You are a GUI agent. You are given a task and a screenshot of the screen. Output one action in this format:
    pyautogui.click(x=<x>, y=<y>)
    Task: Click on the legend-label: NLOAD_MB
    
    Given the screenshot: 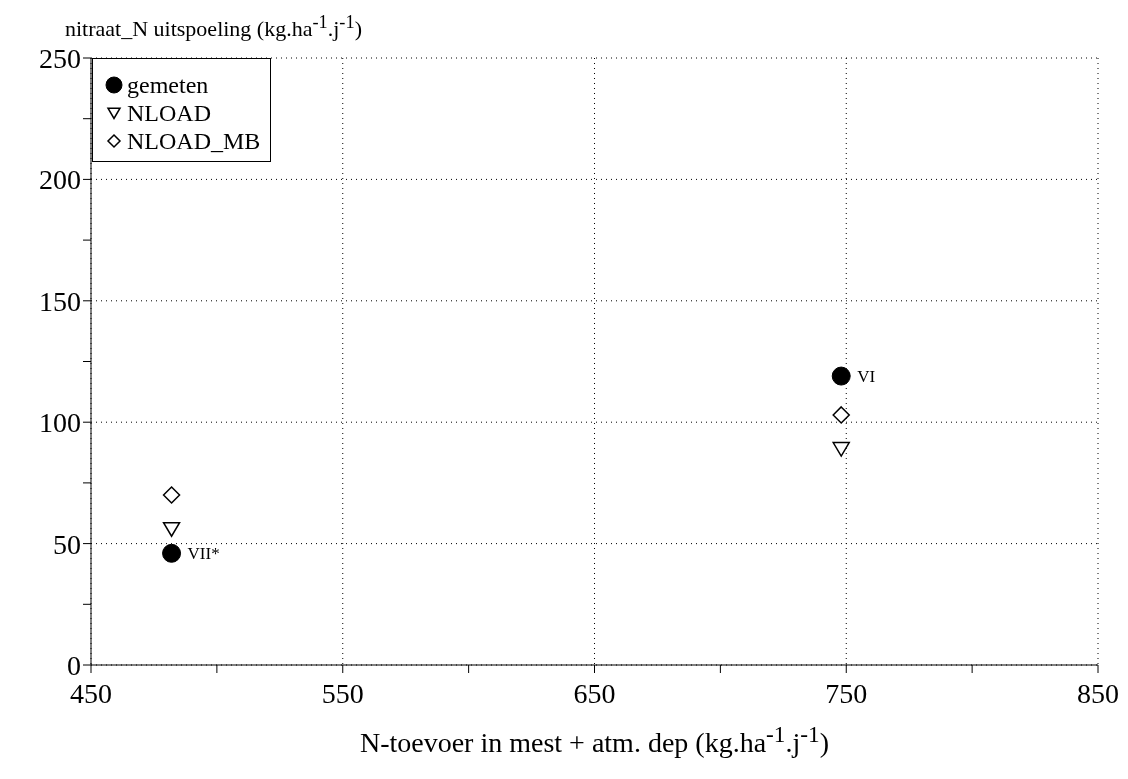 What is the action you would take?
    pyautogui.click(x=194, y=141)
    